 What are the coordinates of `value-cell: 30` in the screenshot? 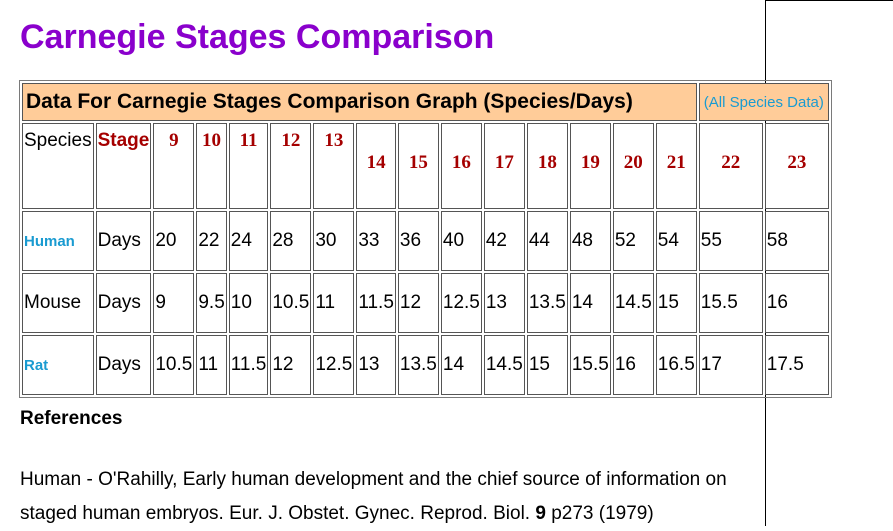 It's located at (334, 241).